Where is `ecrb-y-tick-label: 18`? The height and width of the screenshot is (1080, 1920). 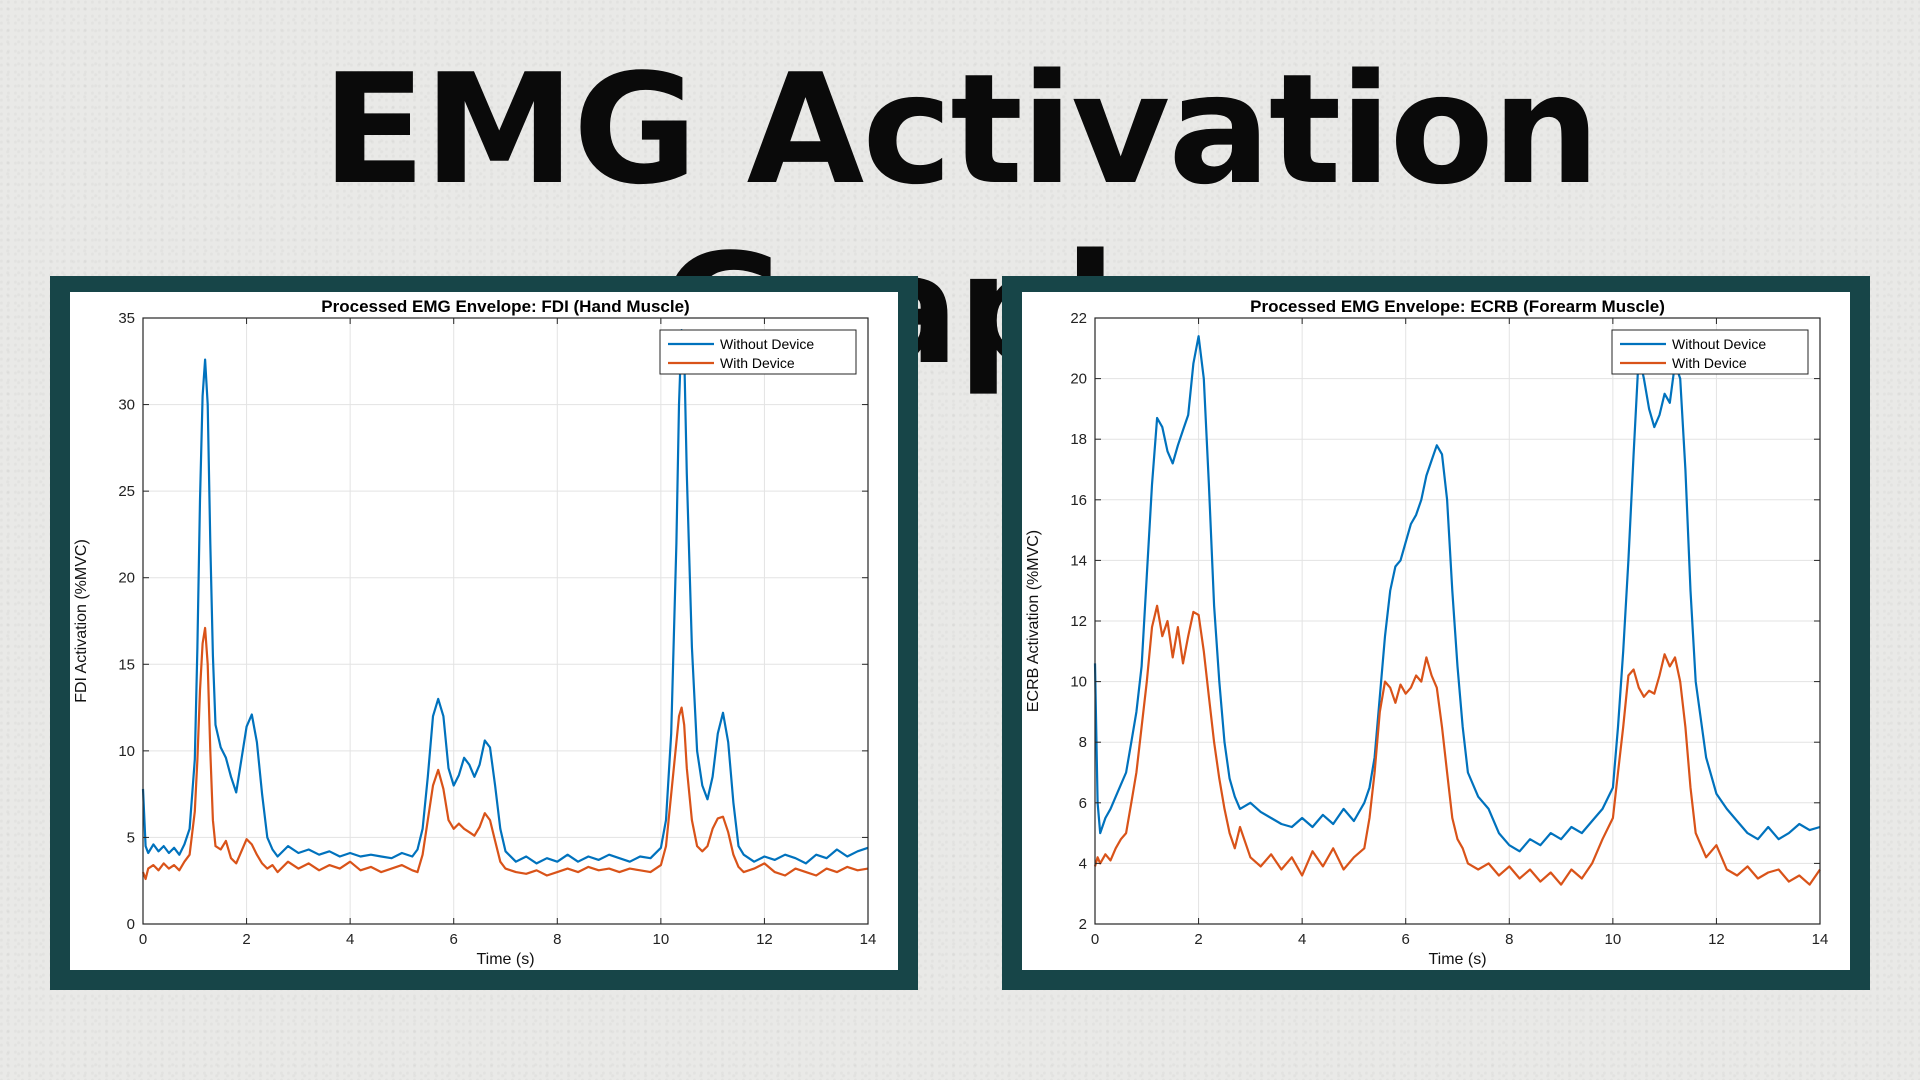 ecrb-y-tick-label: 18 is located at coordinates (1078, 439).